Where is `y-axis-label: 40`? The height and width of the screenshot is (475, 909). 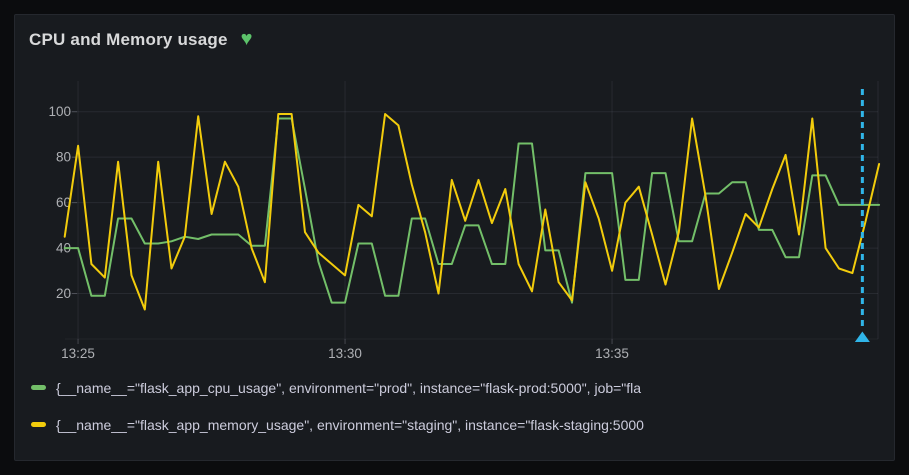 y-axis-label: 40 is located at coordinates (63, 248).